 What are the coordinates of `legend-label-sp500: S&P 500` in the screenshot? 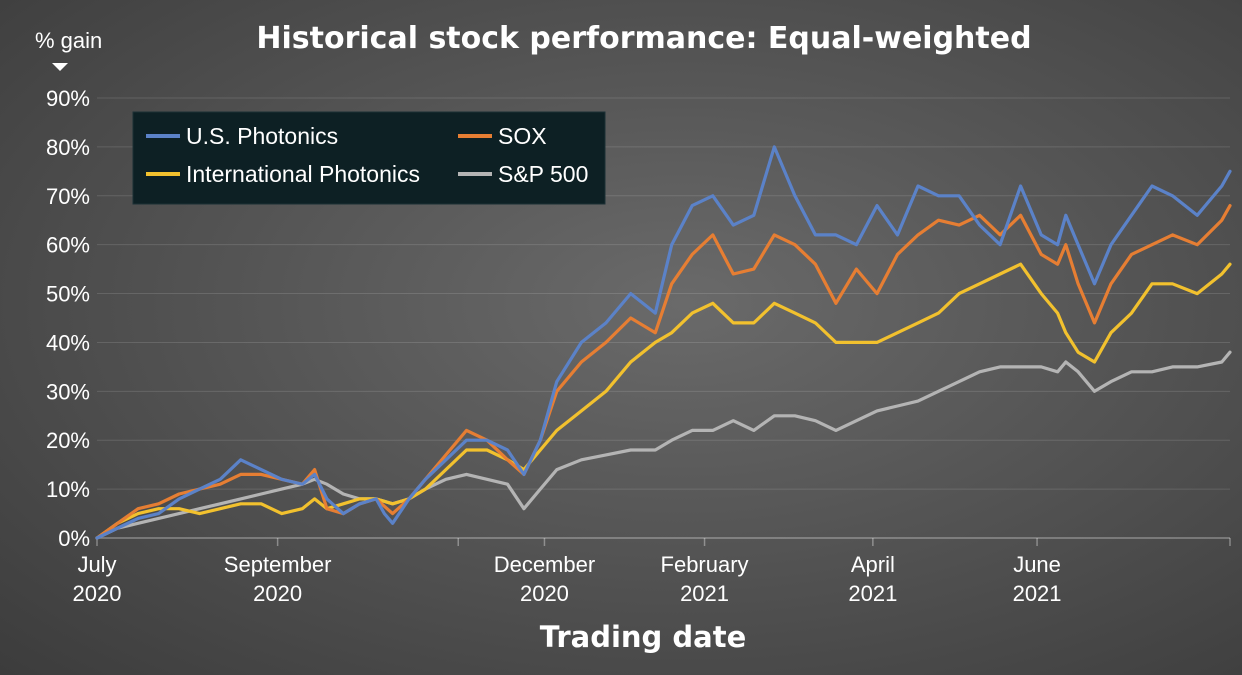 It's located at (543, 174).